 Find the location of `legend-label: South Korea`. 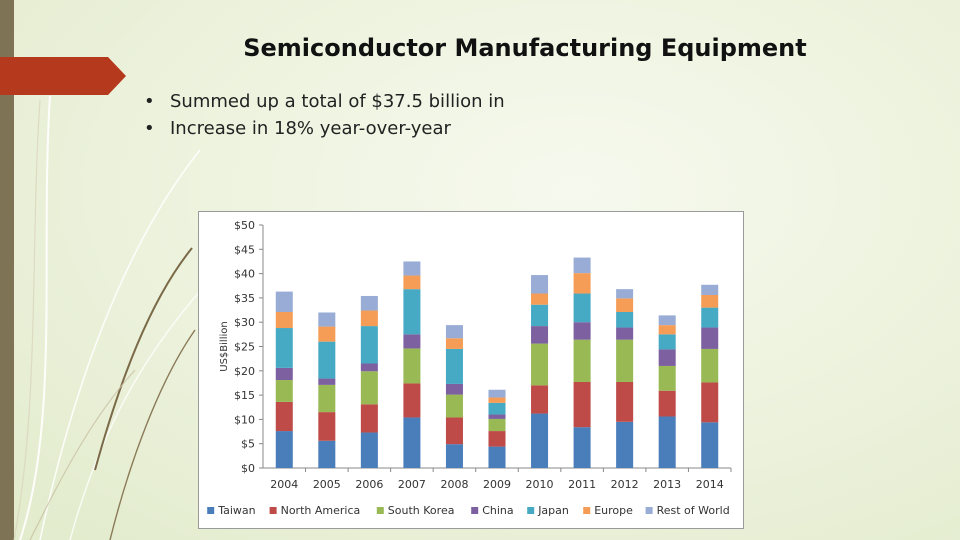

legend-label: South Korea is located at coordinates (421, 510).